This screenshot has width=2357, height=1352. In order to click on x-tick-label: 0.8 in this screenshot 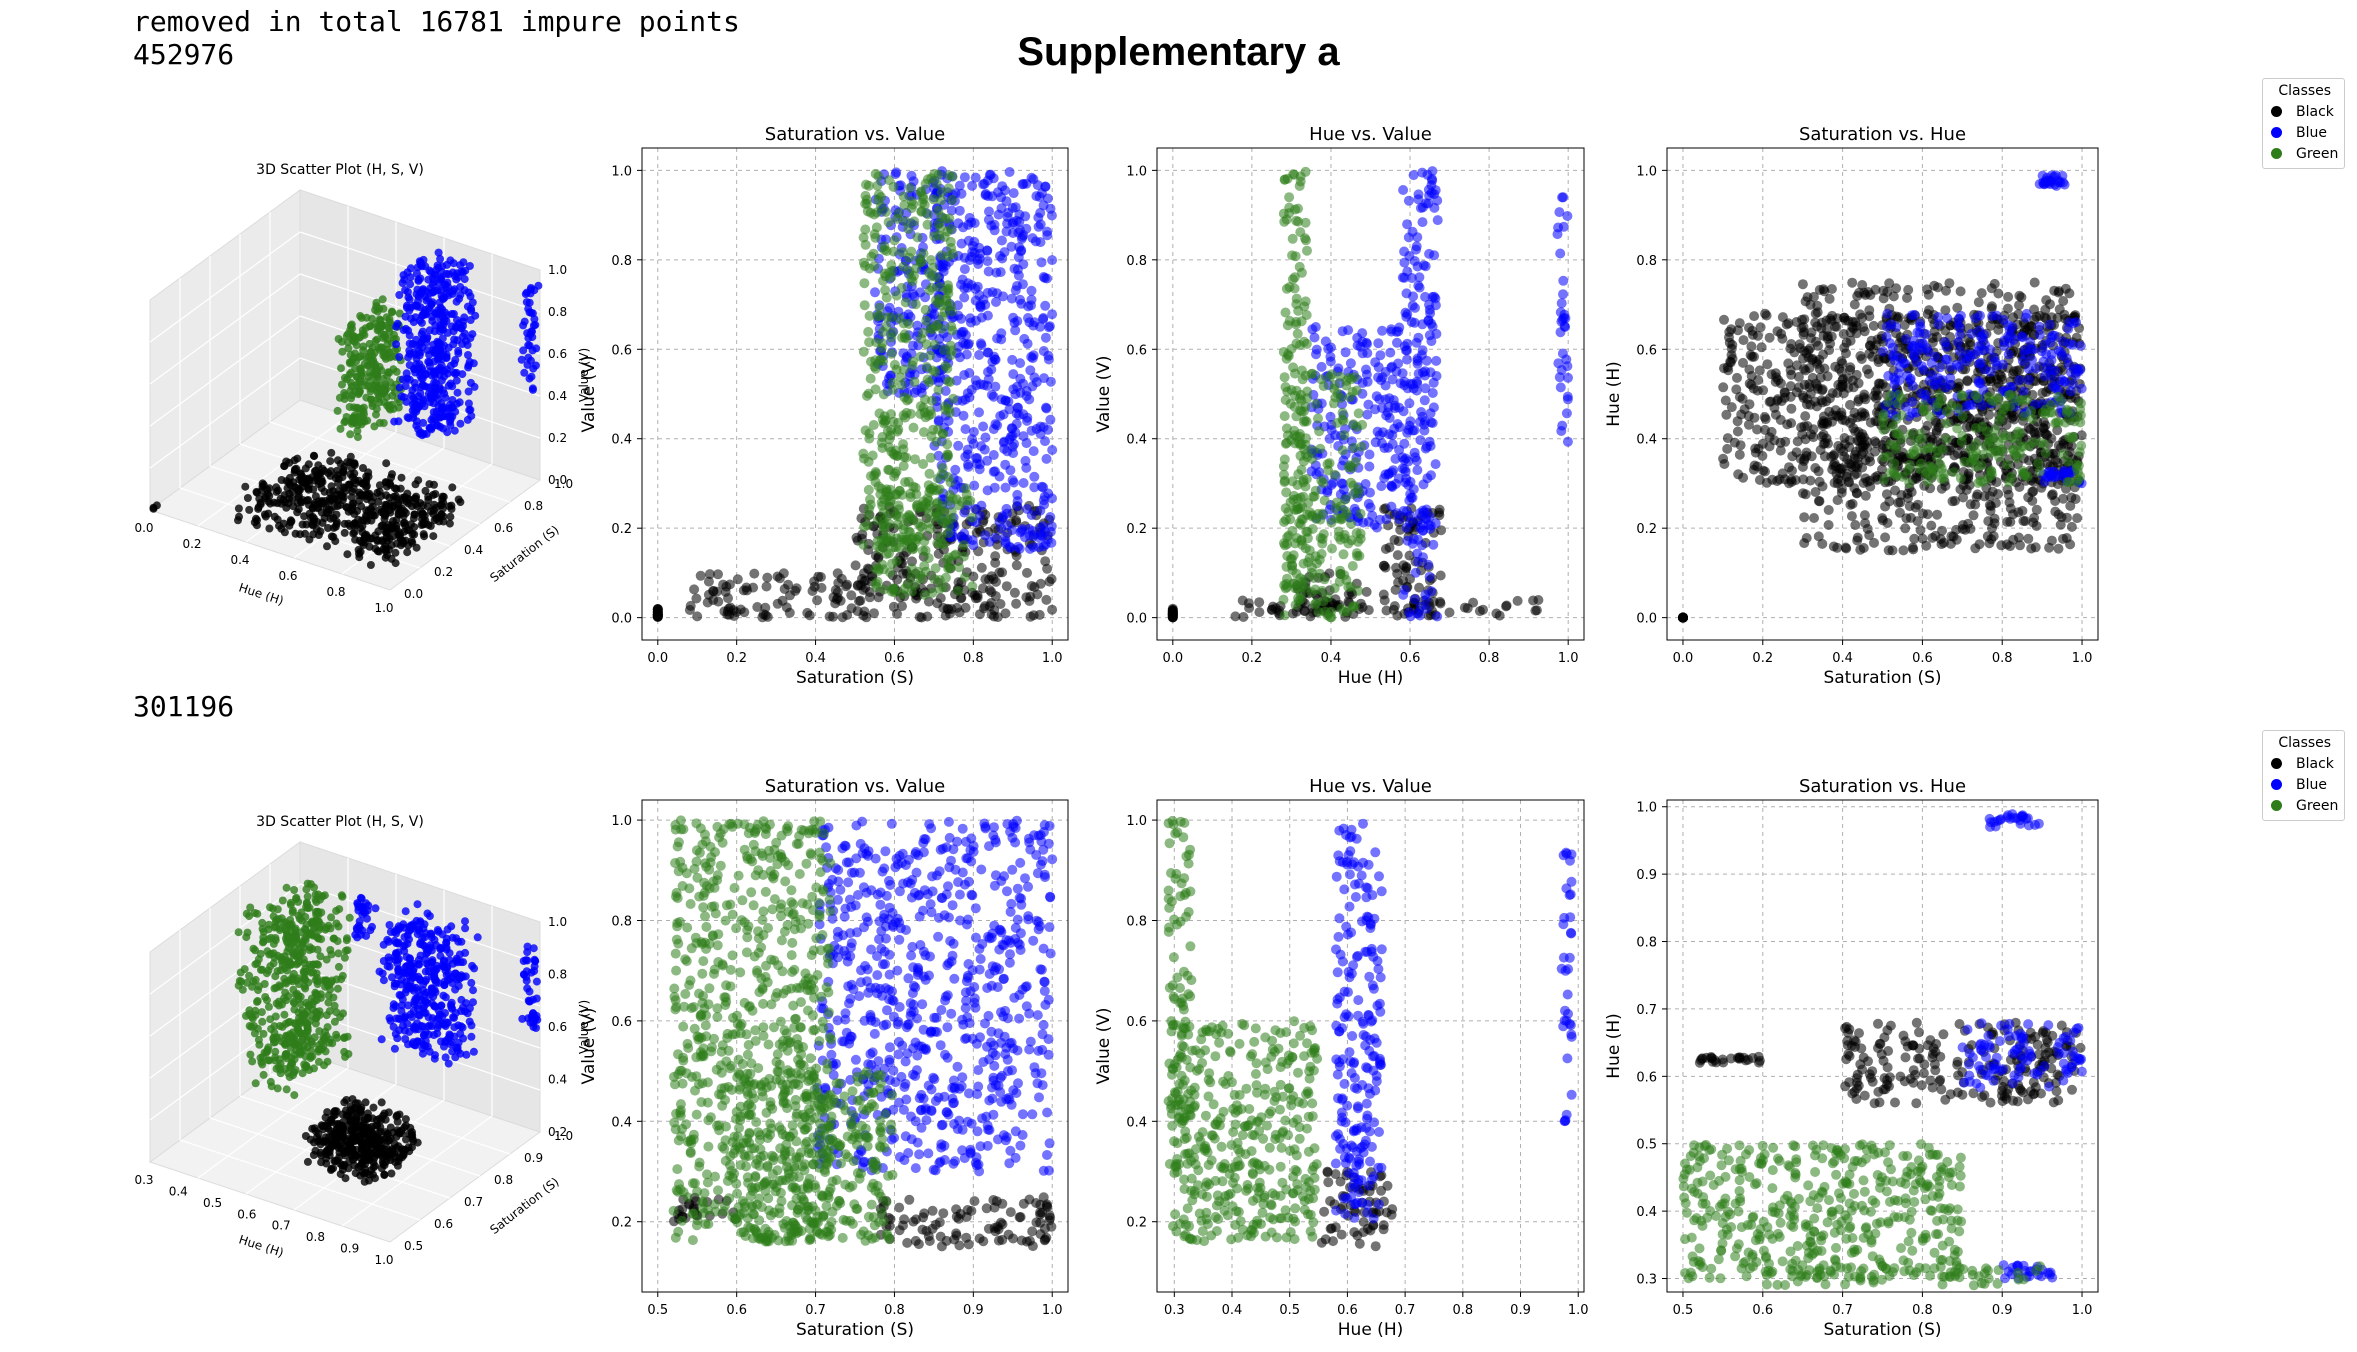, I will do `click(1489, 658)`.